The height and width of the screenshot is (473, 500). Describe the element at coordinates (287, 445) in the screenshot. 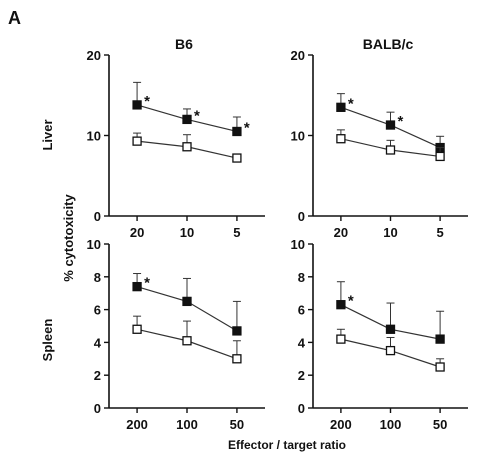

I see `x-axis-label: Effector / target ratio` at that location.